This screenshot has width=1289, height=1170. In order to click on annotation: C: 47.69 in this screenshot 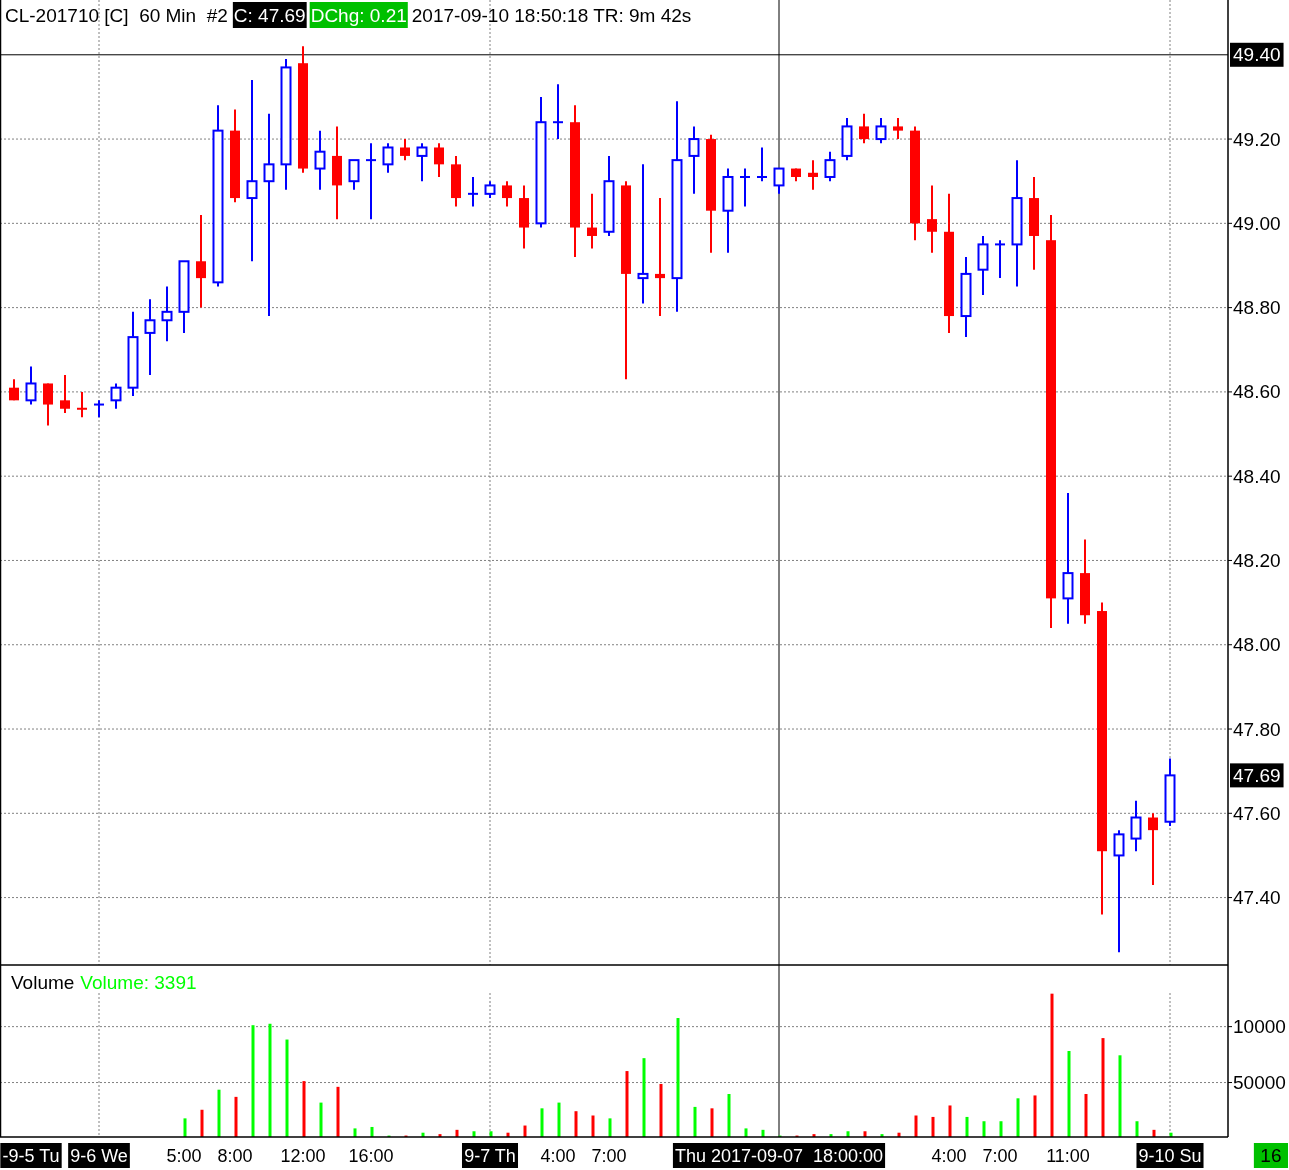, I will do `click(269, 15)`.